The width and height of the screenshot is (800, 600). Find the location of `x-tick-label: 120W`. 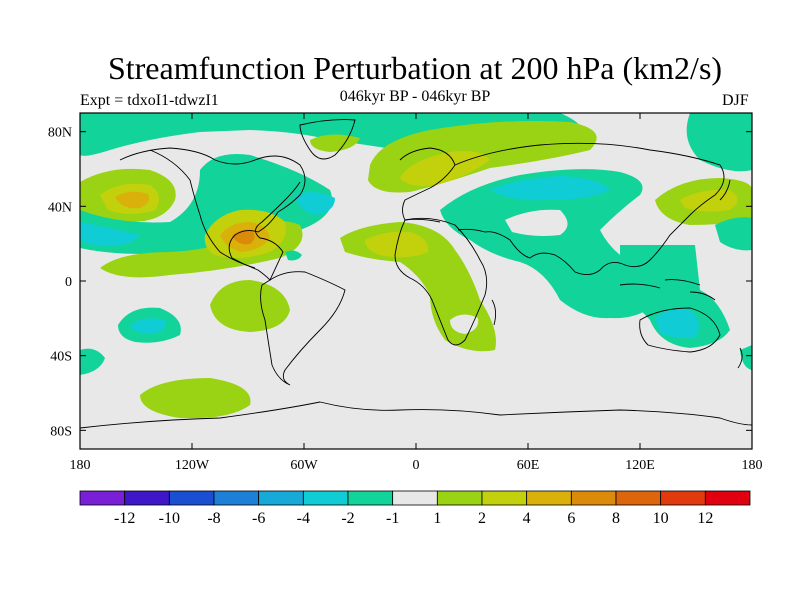

x-tick-label: 120W is located at coordinates (192, 465).